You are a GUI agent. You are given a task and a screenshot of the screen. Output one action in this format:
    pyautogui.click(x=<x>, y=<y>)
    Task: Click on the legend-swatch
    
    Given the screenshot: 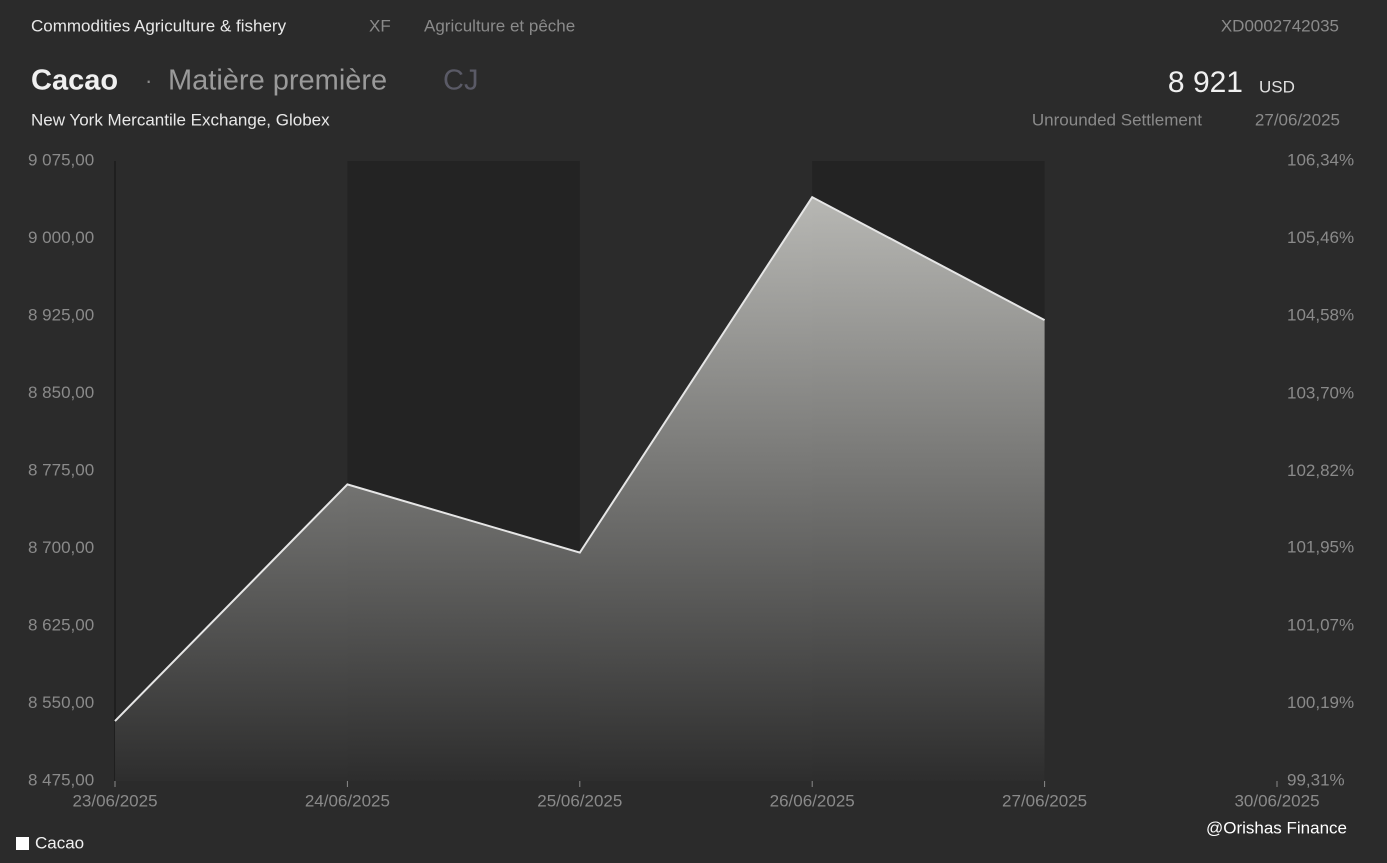 What is the action you would take?
    pyautogui.click(x=22, y=843)
    